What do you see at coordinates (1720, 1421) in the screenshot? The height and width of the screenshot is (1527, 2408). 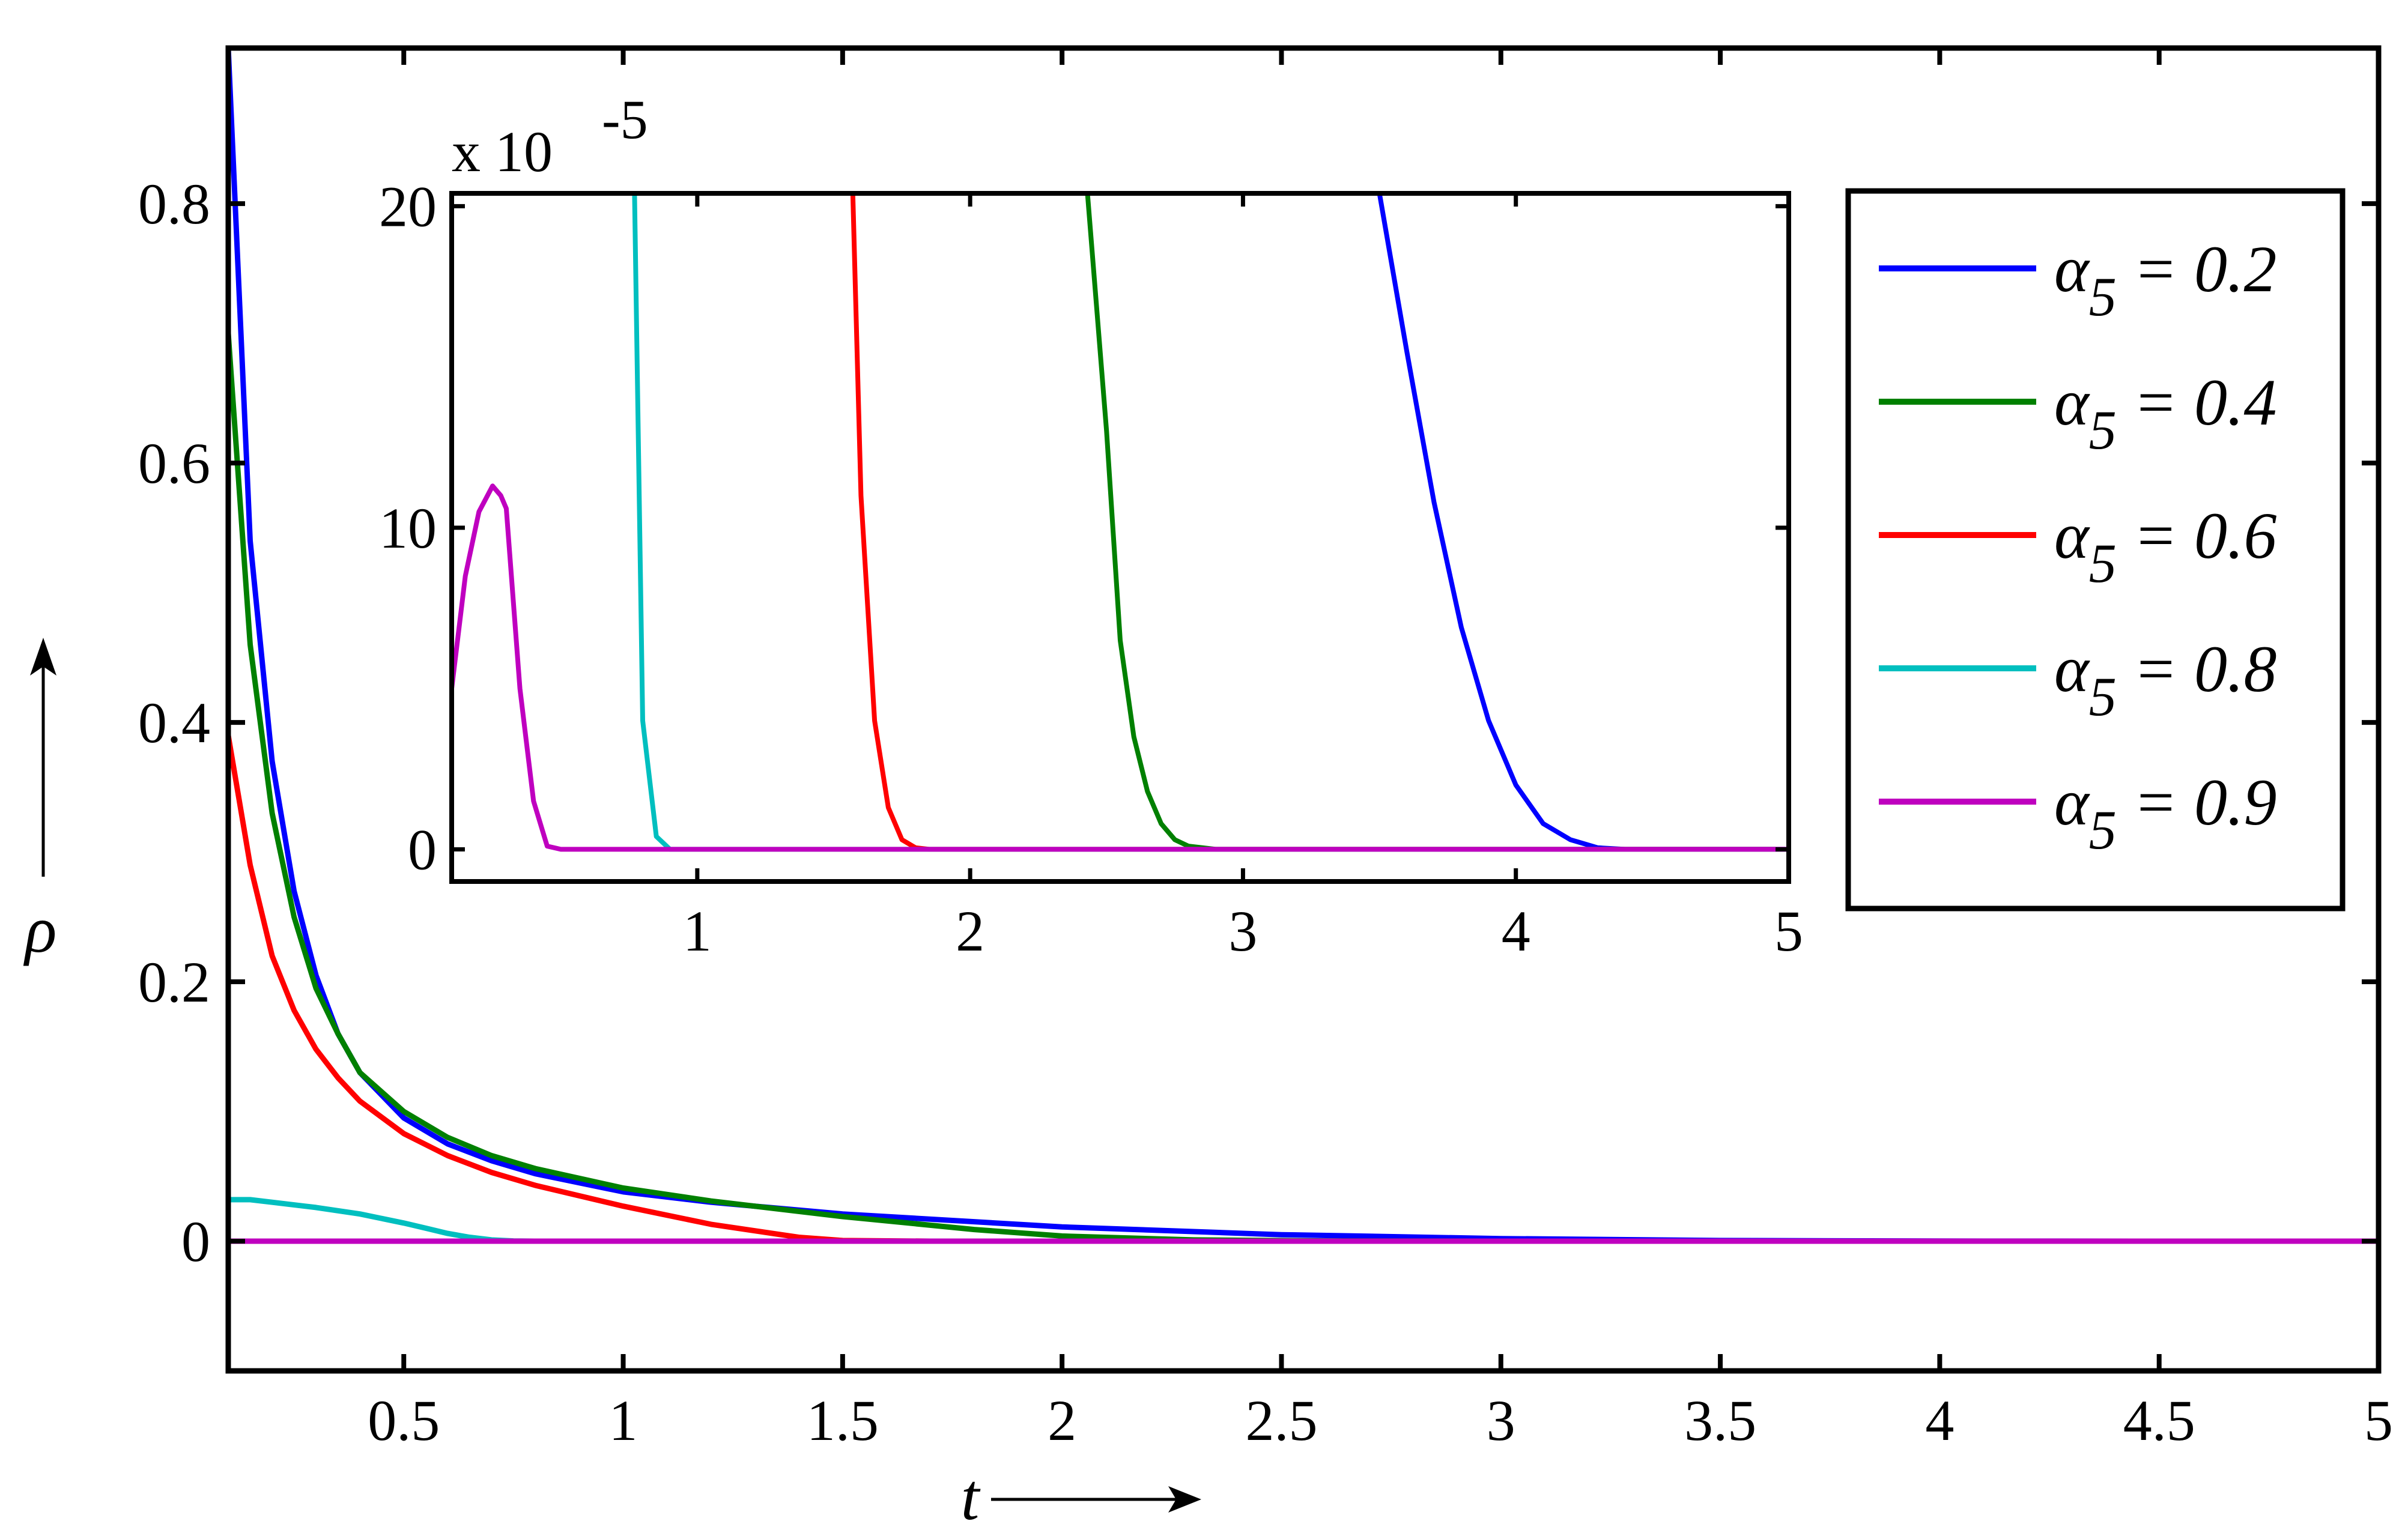 I see `main-x-tick-label: 3.5` at bounding box center [1720, 1421].